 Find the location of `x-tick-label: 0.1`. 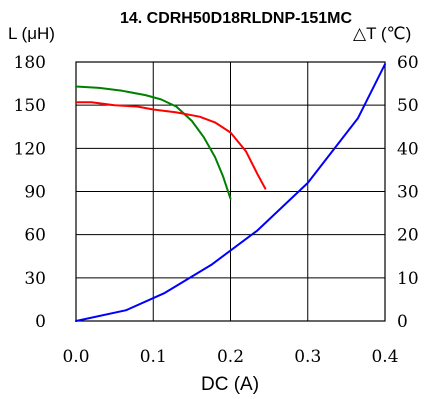

x-tick-label: 0.1 is located at coordinates (153, 357).